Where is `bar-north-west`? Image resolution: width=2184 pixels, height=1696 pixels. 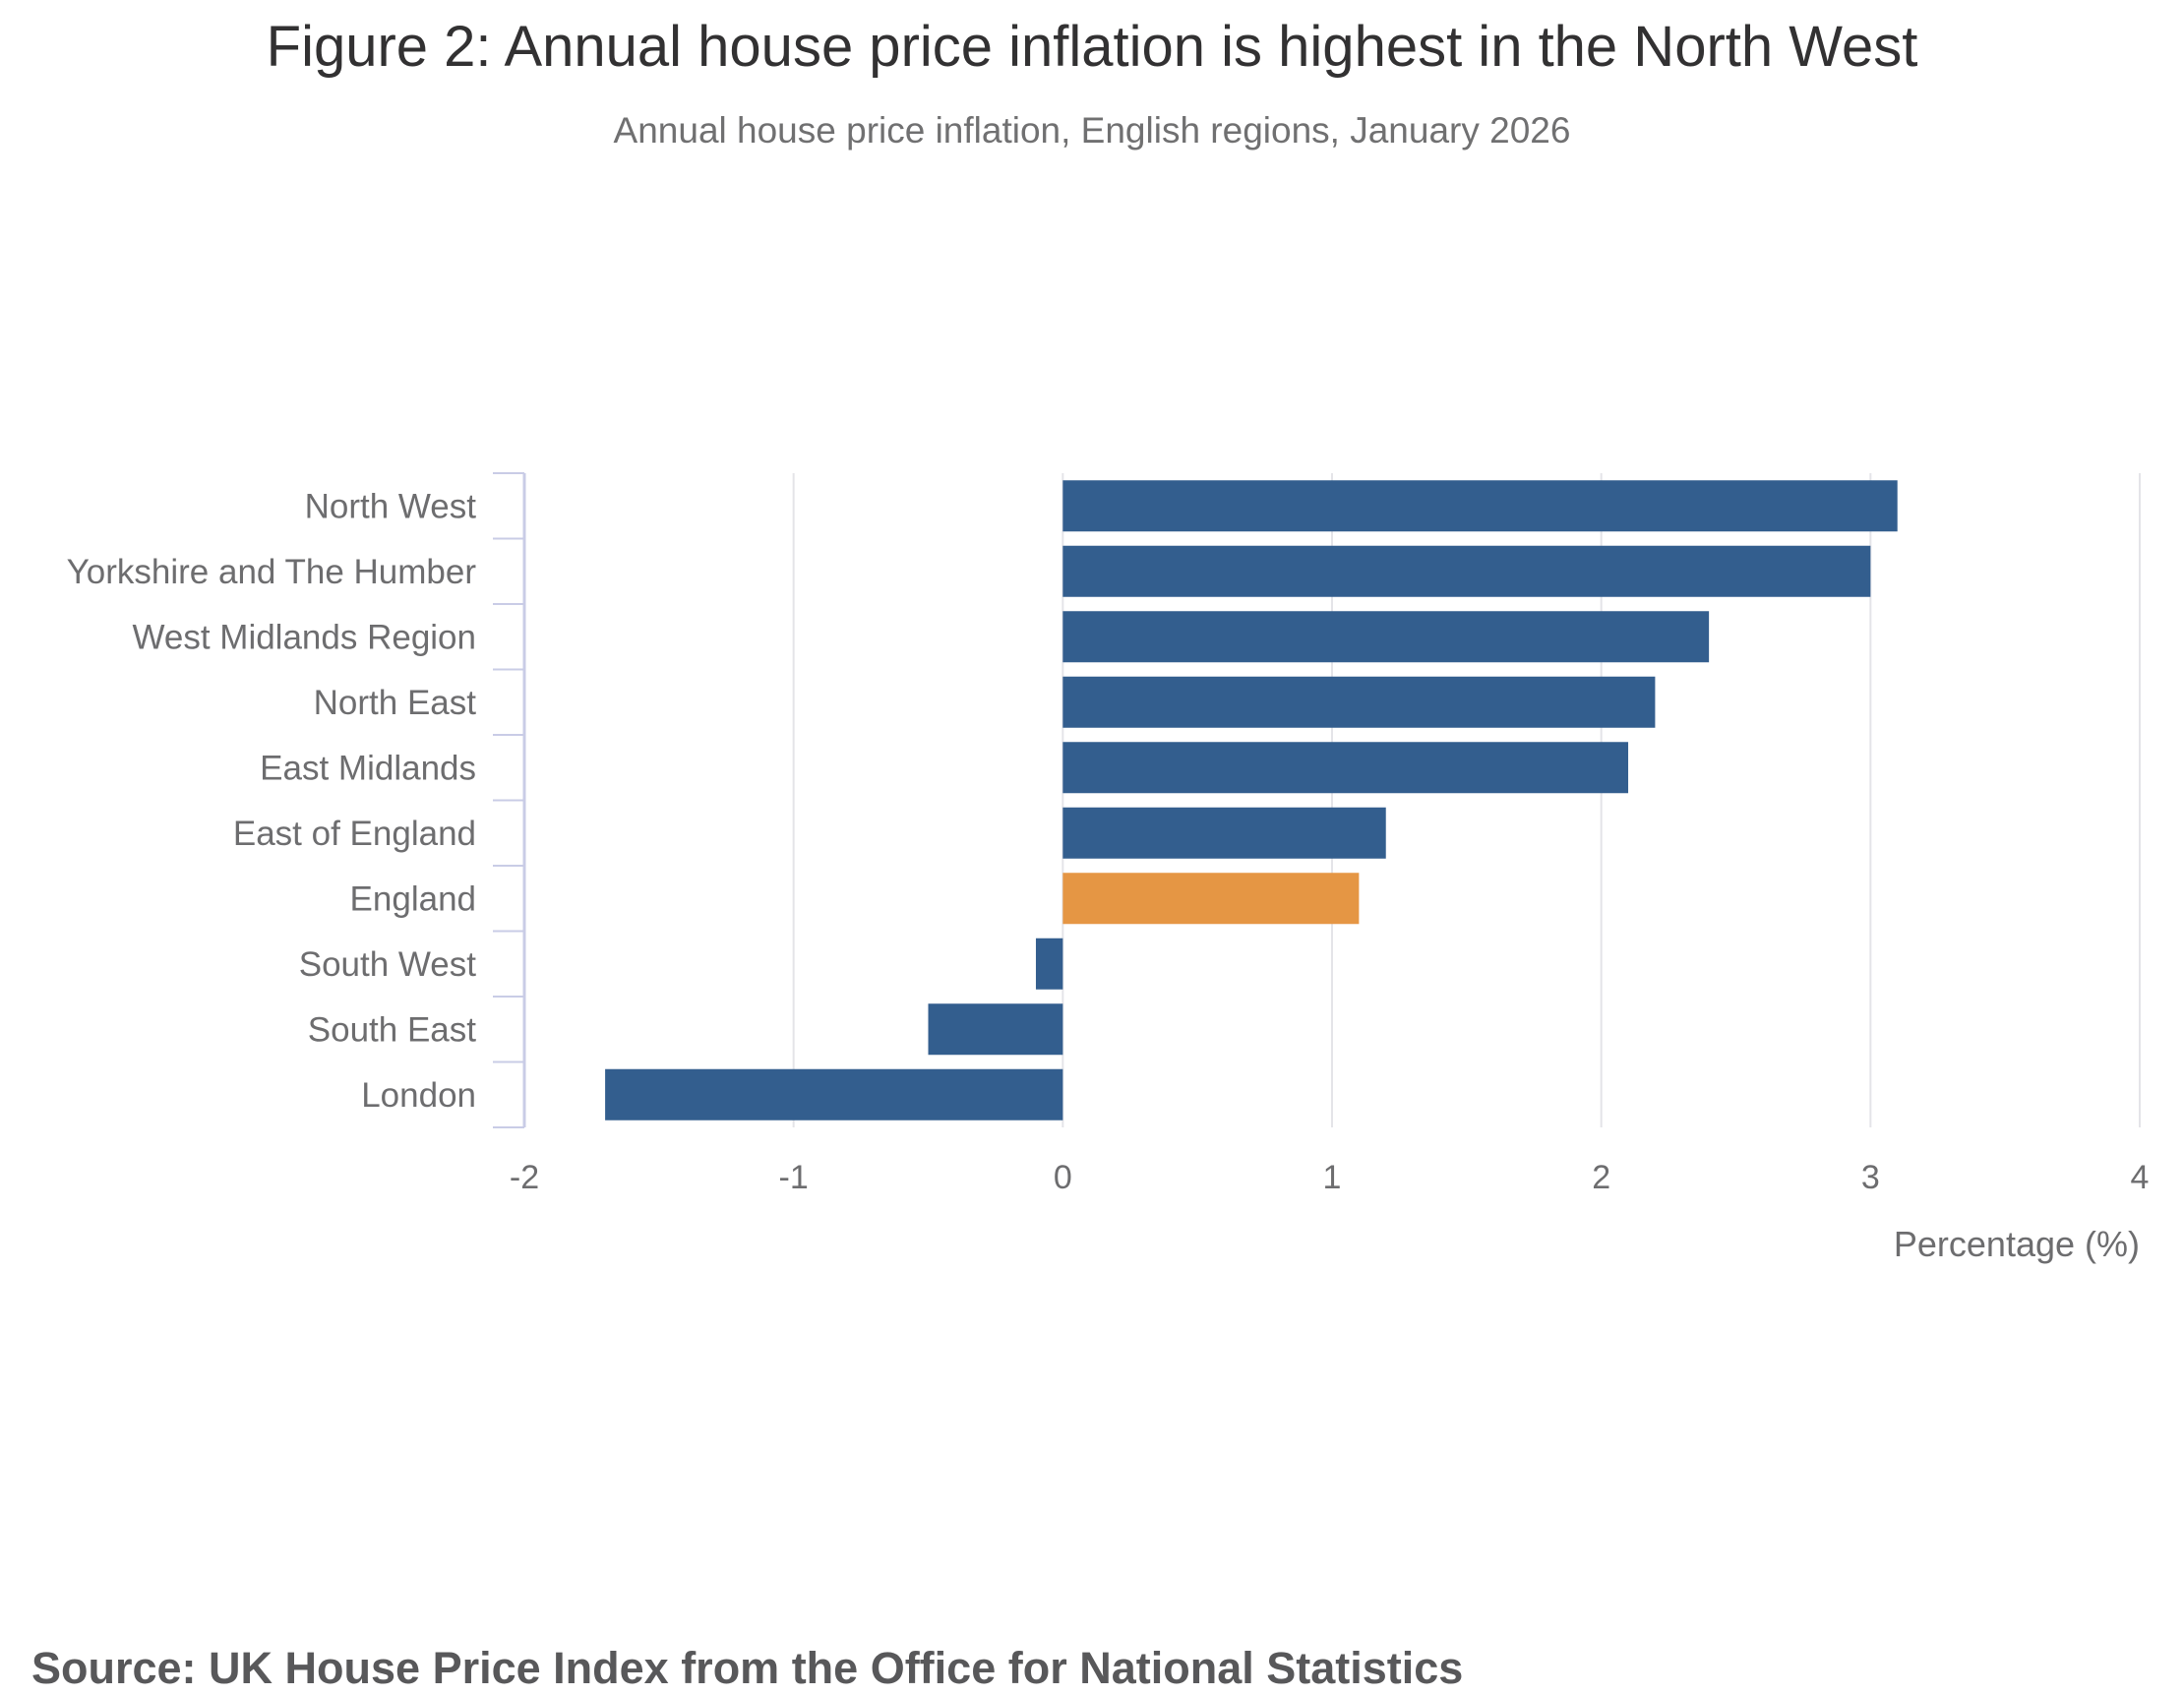
bar-north-west is located at coordinates (1480, 506).